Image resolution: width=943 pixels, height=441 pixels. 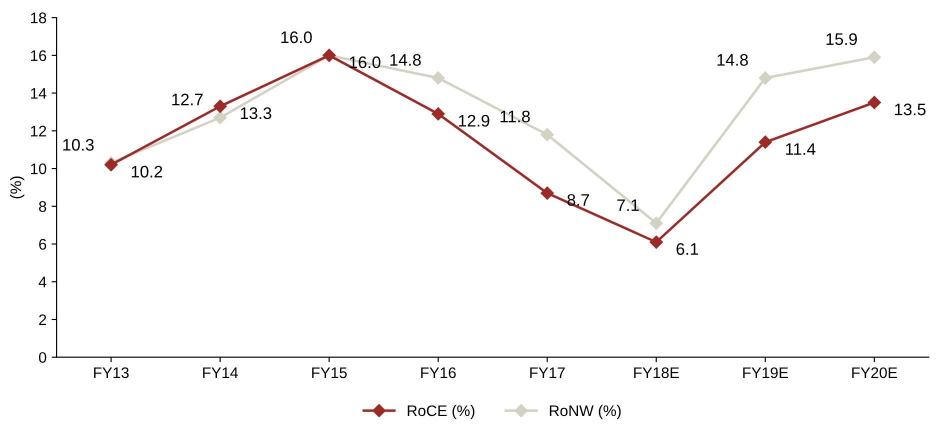 I want to click on x-tick-label: FY17, so click(x=547, y=372).